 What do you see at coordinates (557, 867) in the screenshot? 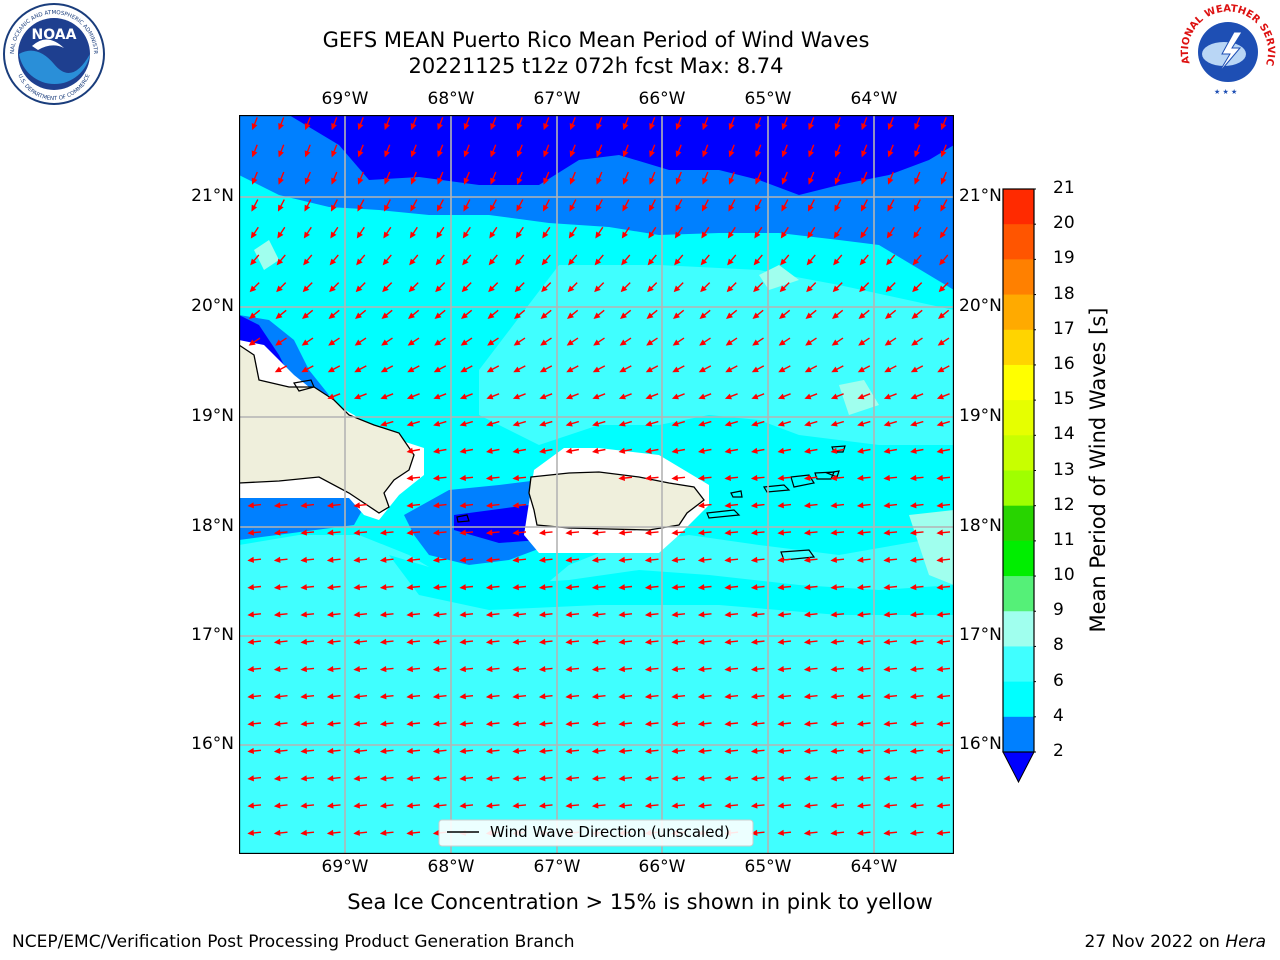
I see `lon-tick-bottom: 67°W` at bounding box center [557, 867].